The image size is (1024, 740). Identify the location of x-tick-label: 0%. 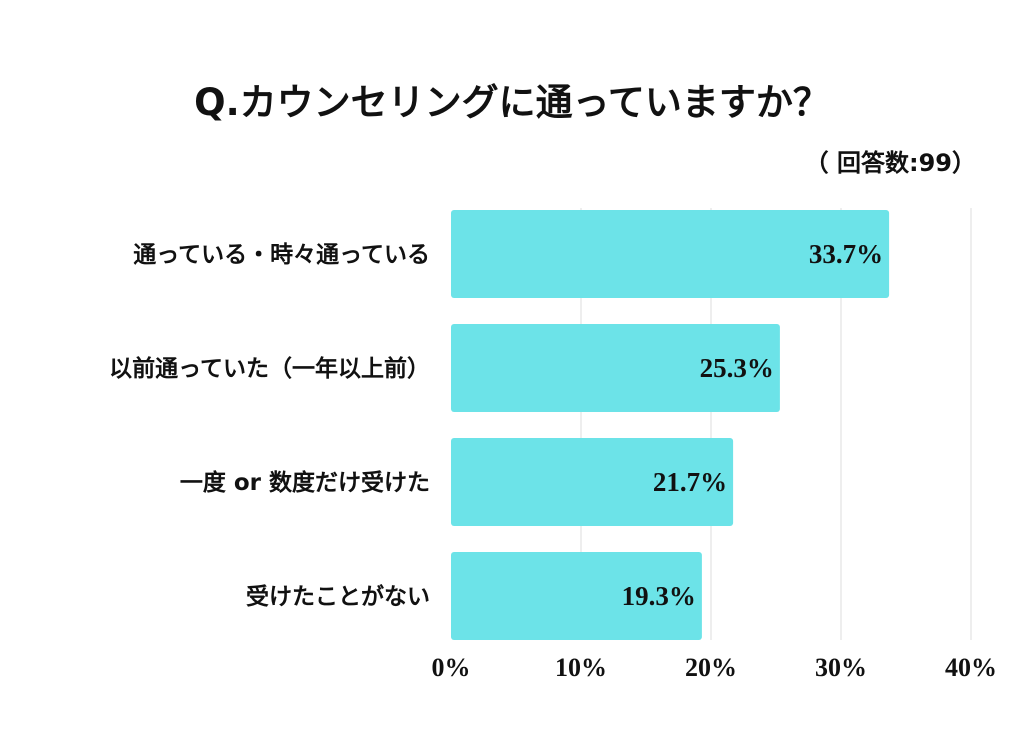
(451, 667).